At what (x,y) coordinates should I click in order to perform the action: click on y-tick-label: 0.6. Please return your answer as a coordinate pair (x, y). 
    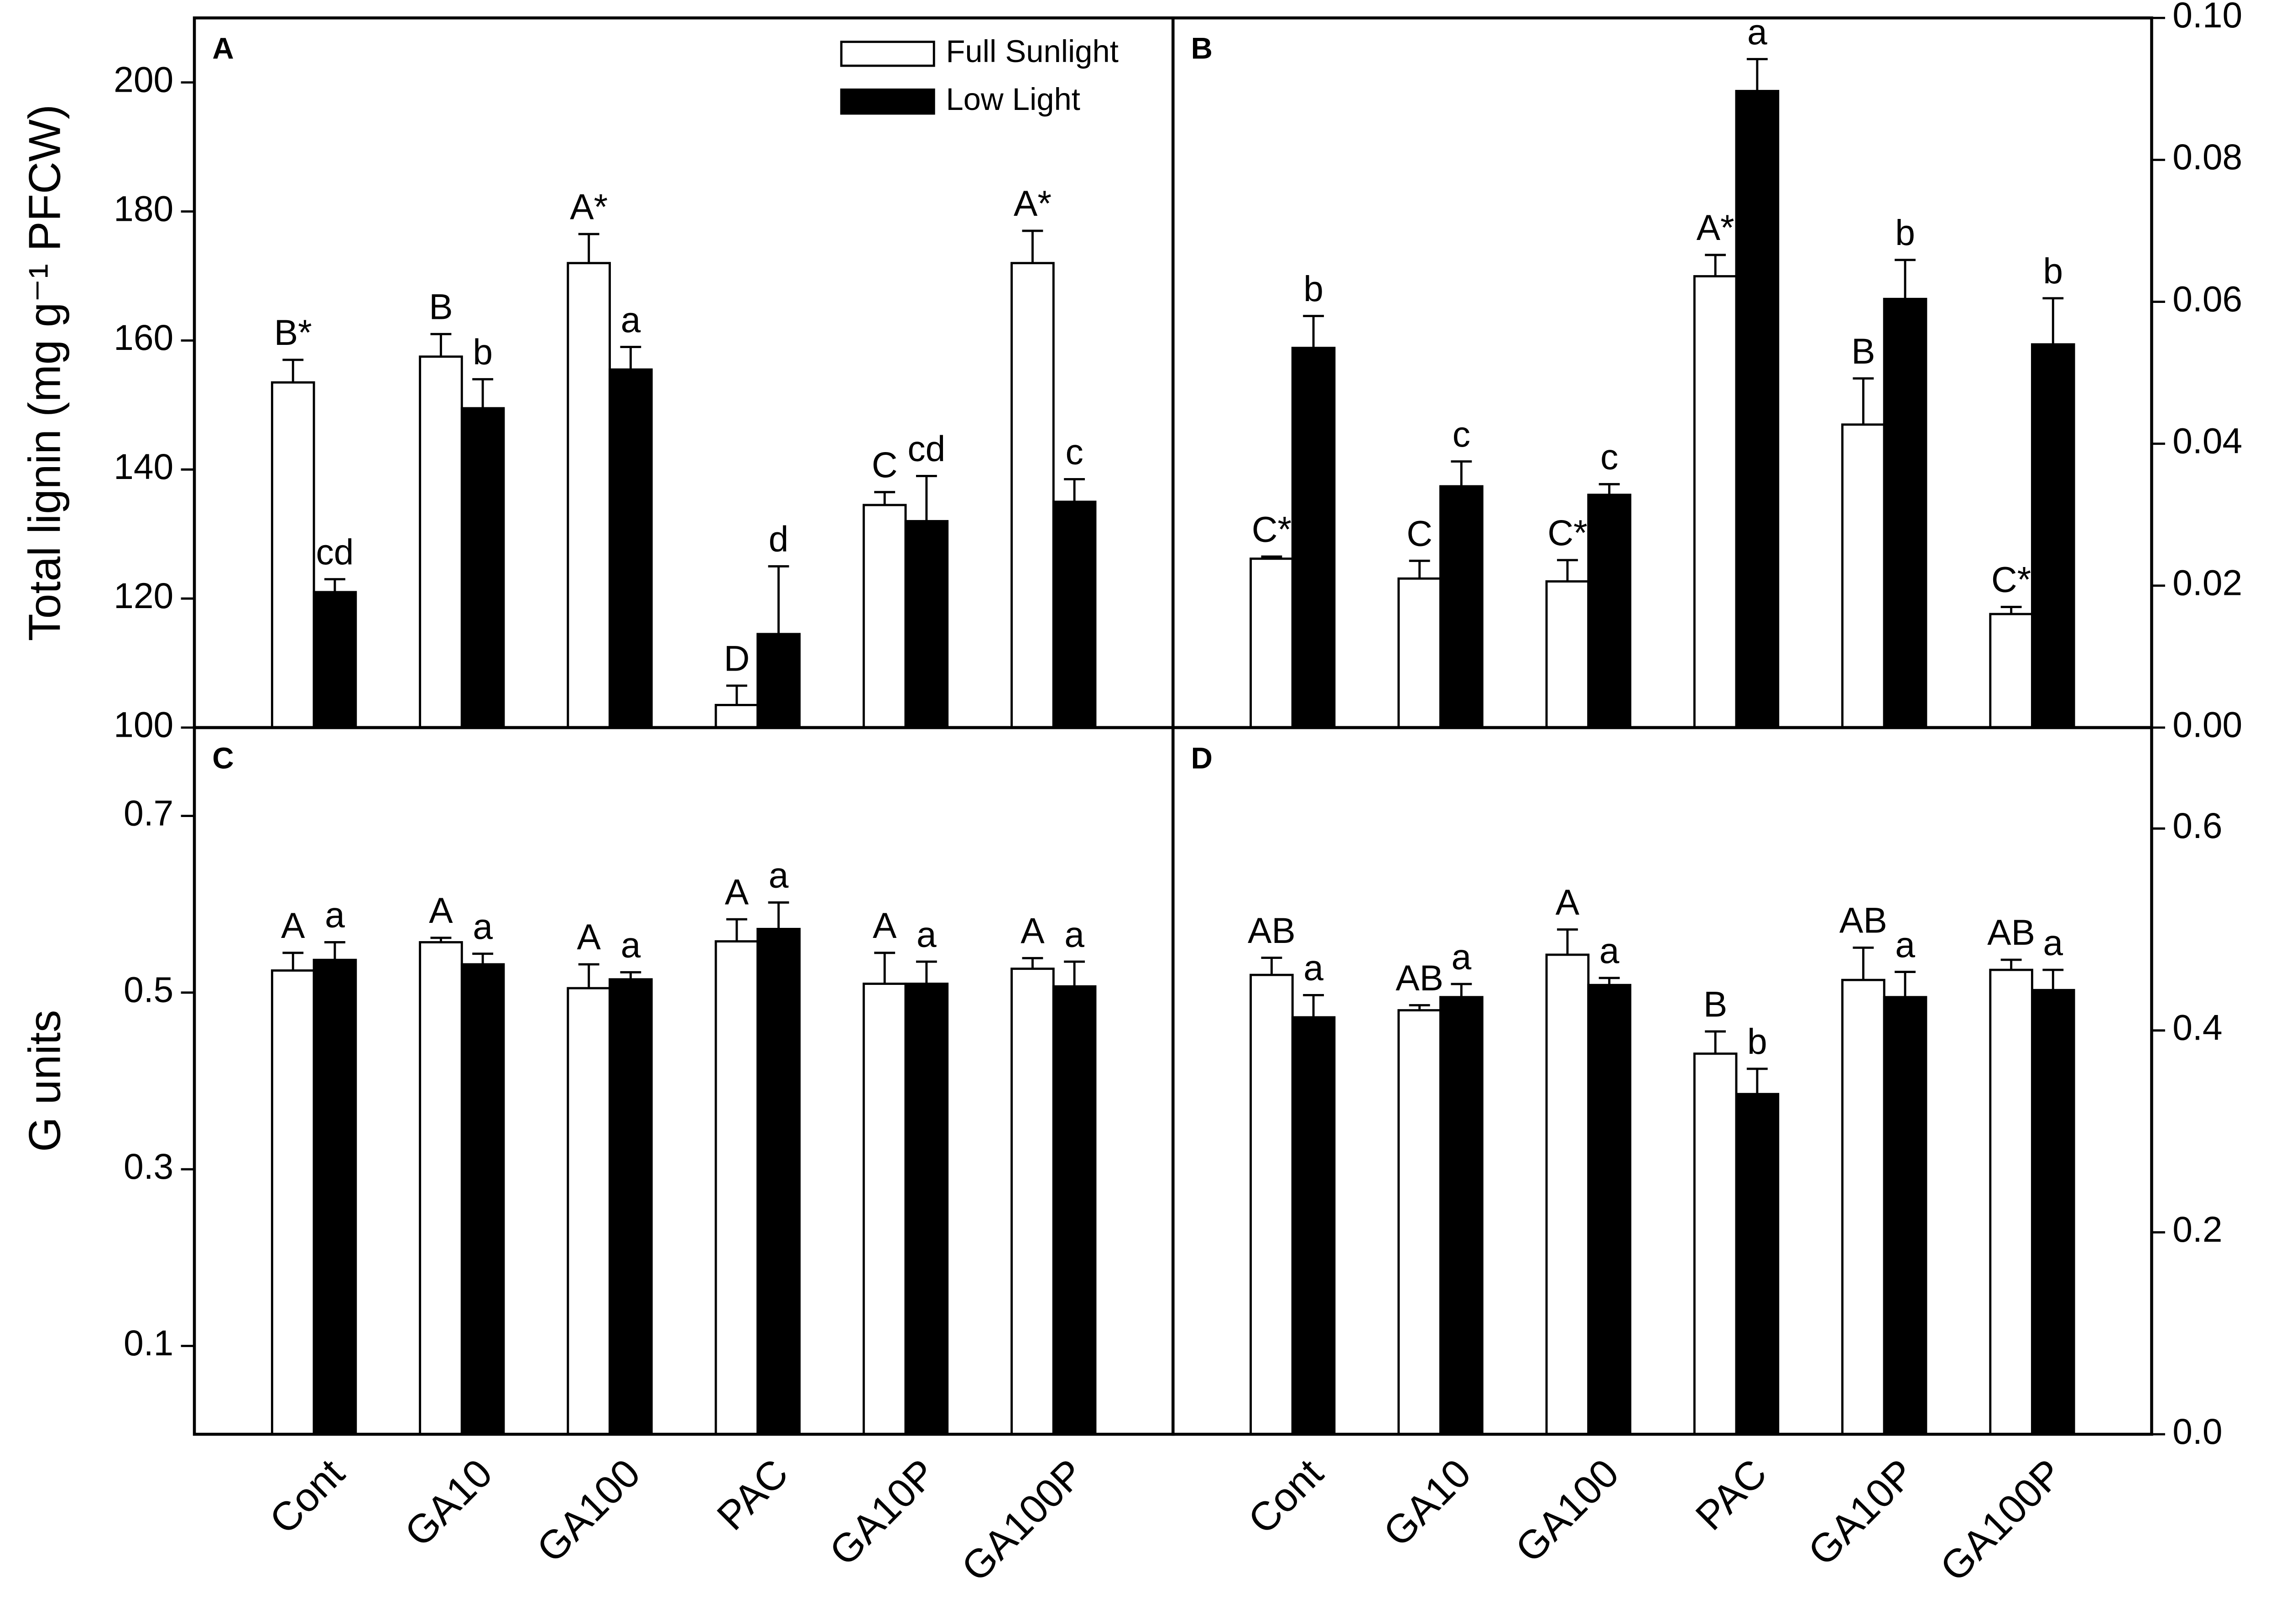
    Looking at the image, I should click on (2197, 826).